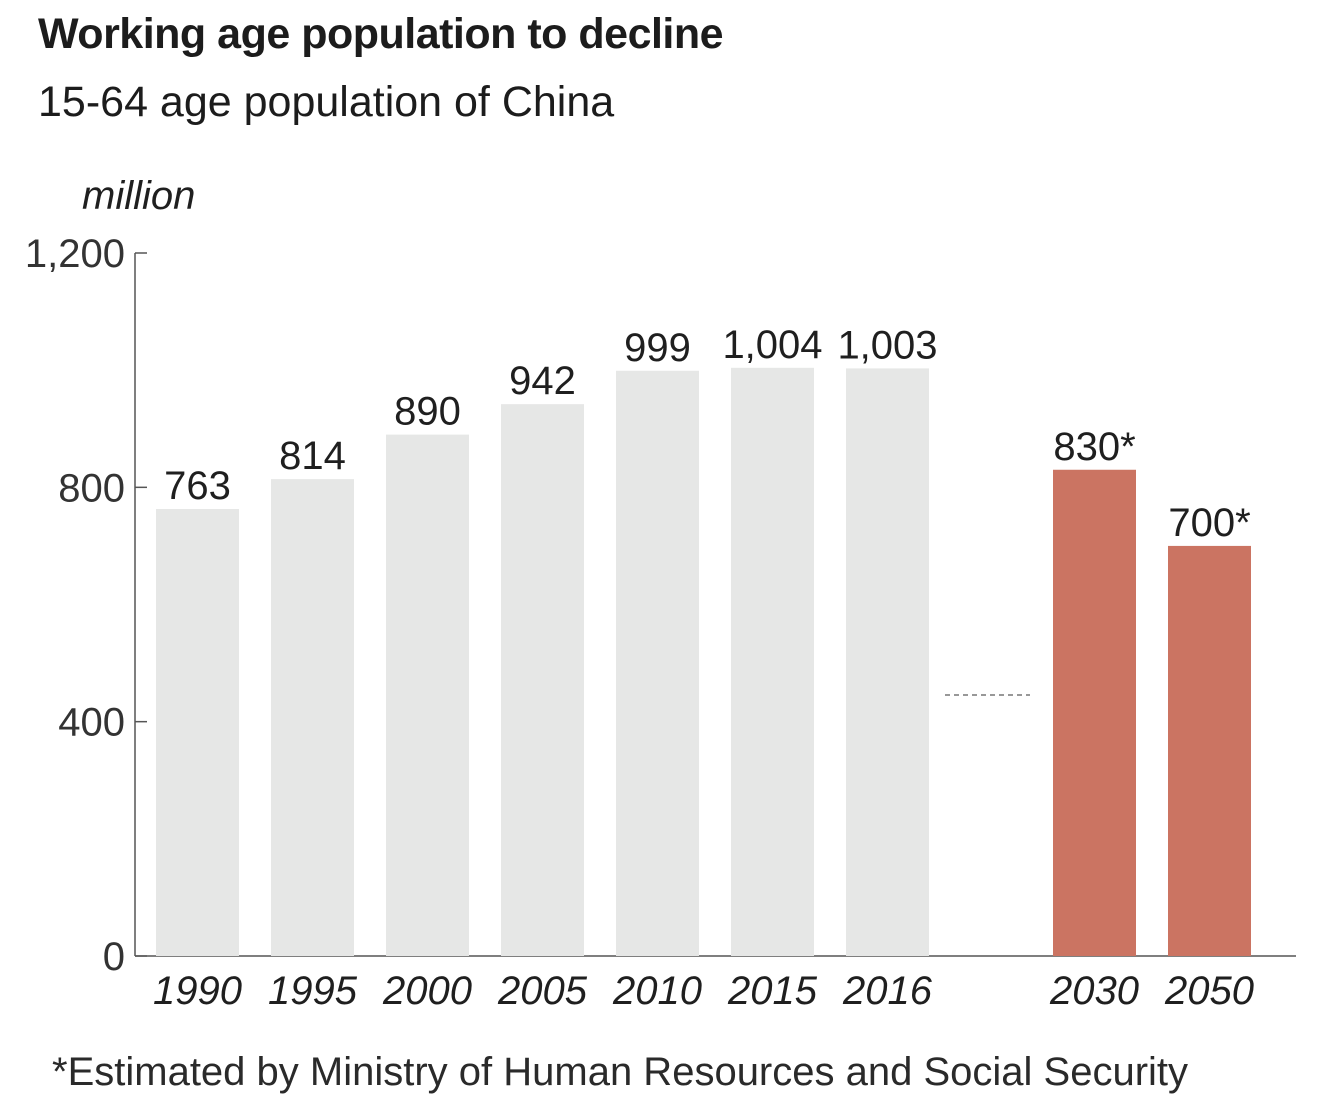 The width and height of the screenshot is (1320, 1102). Describe the element at coordinates (887, 345) in the screenshot. I see `data-label-2016: 1,003` at that location.